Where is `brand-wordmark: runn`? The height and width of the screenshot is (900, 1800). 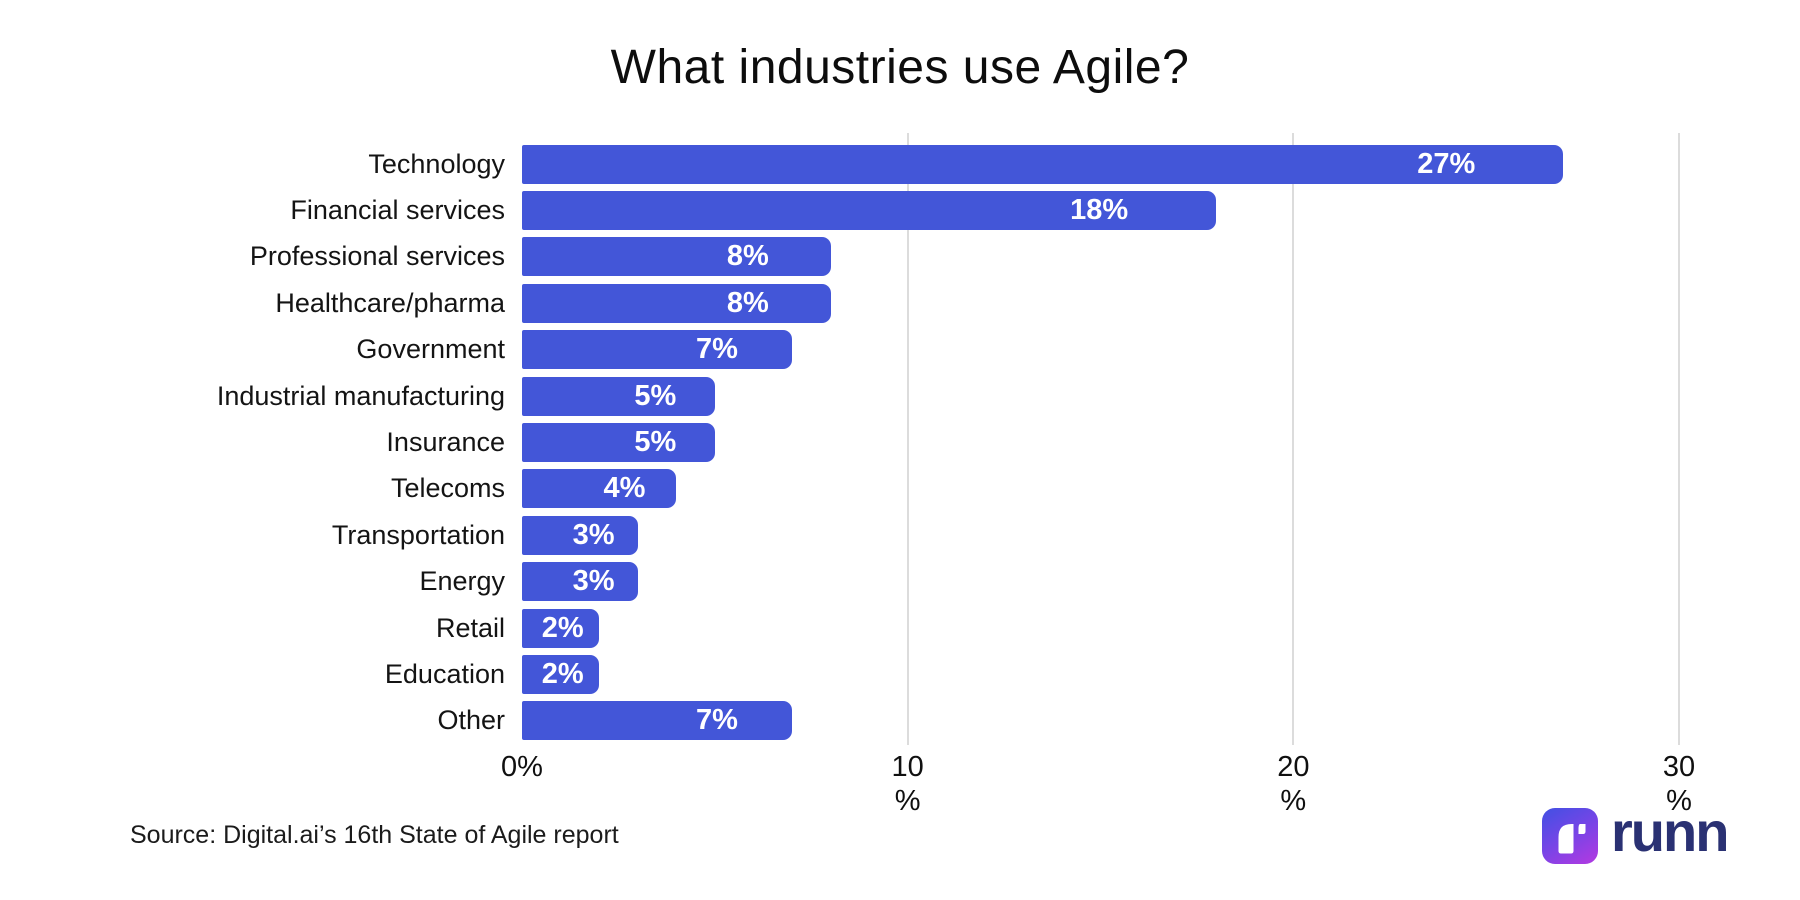
brand-wordmark: runn is located at coordinates (1670, 831).